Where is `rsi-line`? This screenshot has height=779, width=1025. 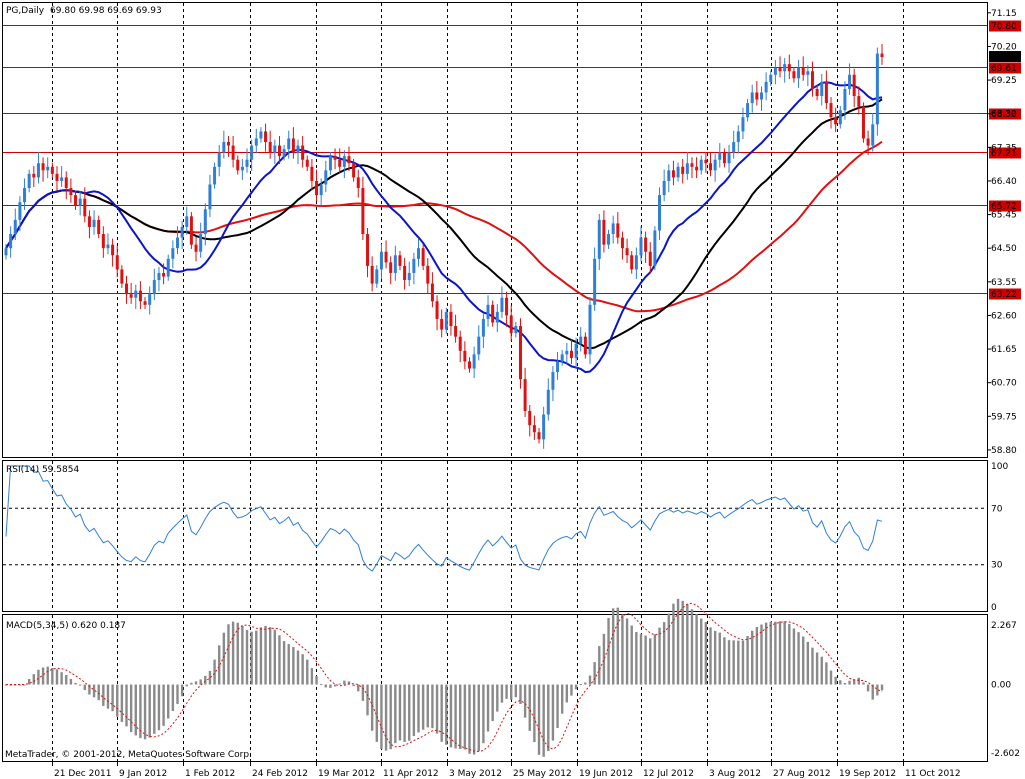
rsi-line is located at coordinates (444, 518).